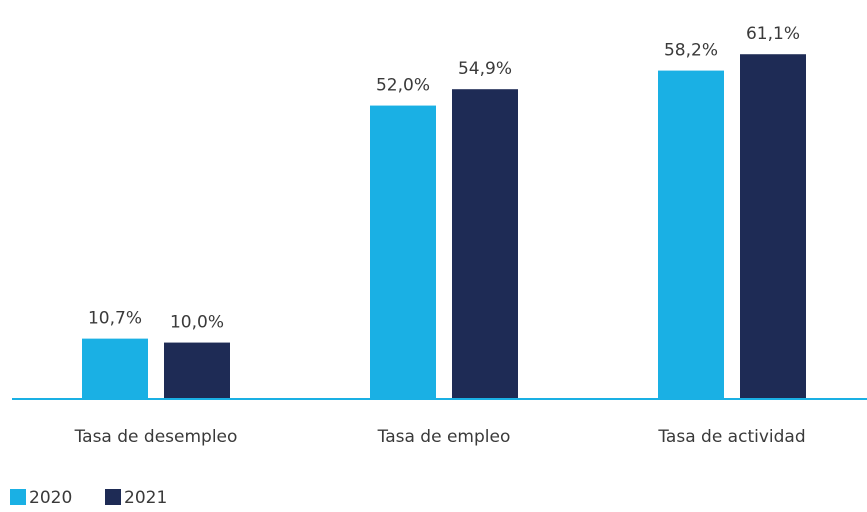 The height and width of the screenshot is (512, 867). Describe the element at coordinates (444, 437) in the screenshot. I see `x-tick-label: Tasa de empleo` at that location.